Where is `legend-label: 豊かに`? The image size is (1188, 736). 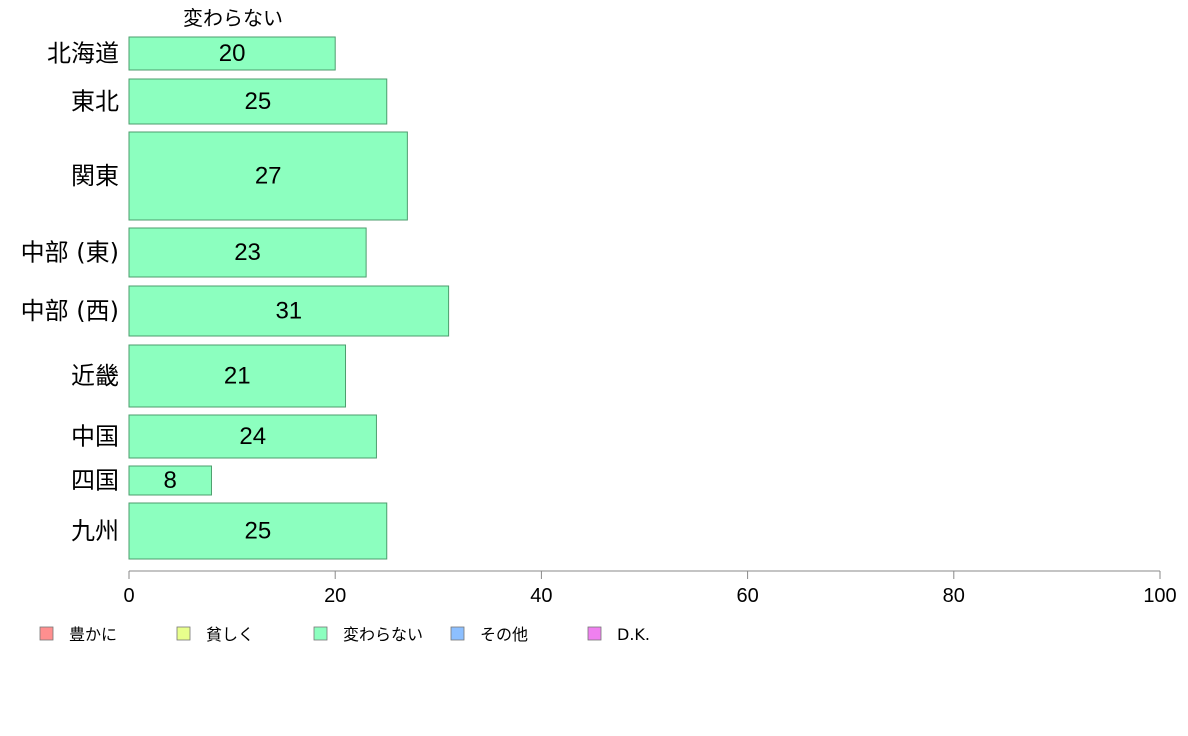
legend-label: 豊かに is located at coordinates (93, 634).